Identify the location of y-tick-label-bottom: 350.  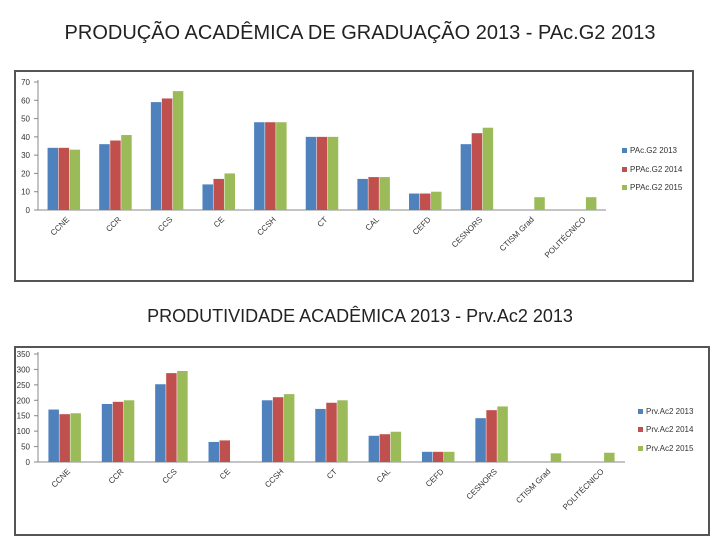
(24, 354).